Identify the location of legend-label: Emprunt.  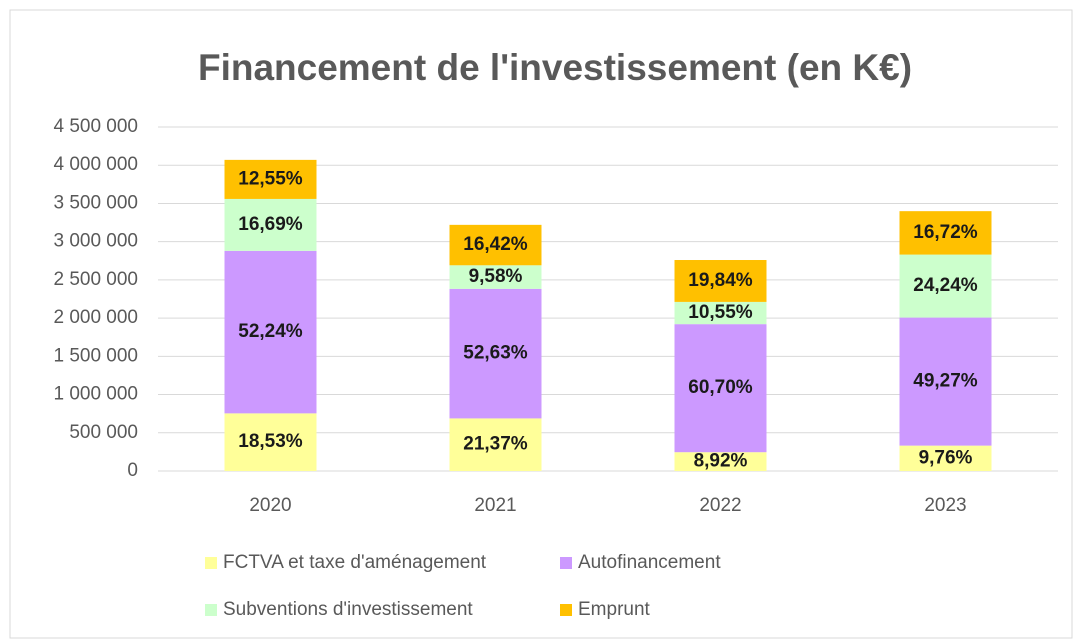
(614, 609).